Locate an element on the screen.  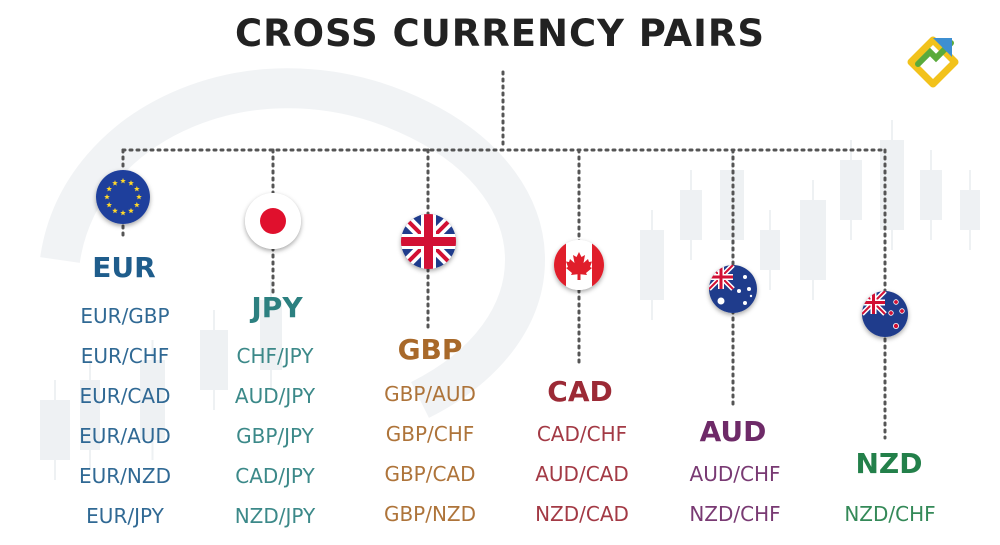
pair-item: AUD/CHF is located at coordinates (735, 474).